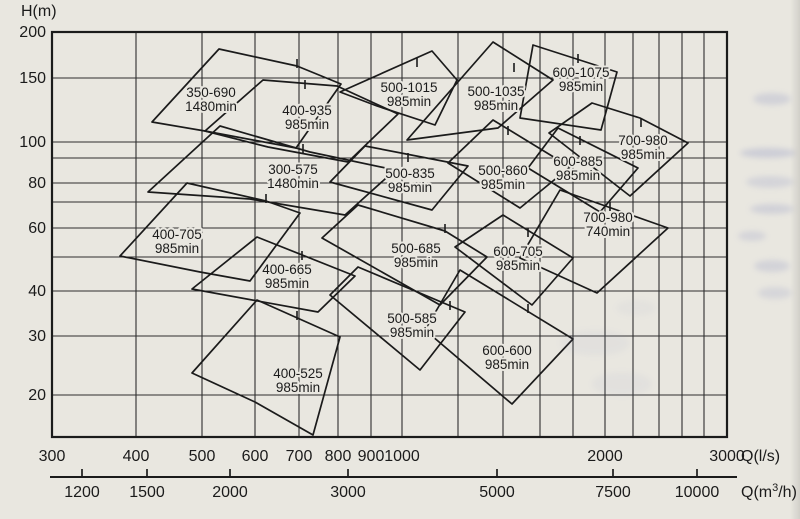  I want to click on region-outline-600-705-985min, so click(514, 260).